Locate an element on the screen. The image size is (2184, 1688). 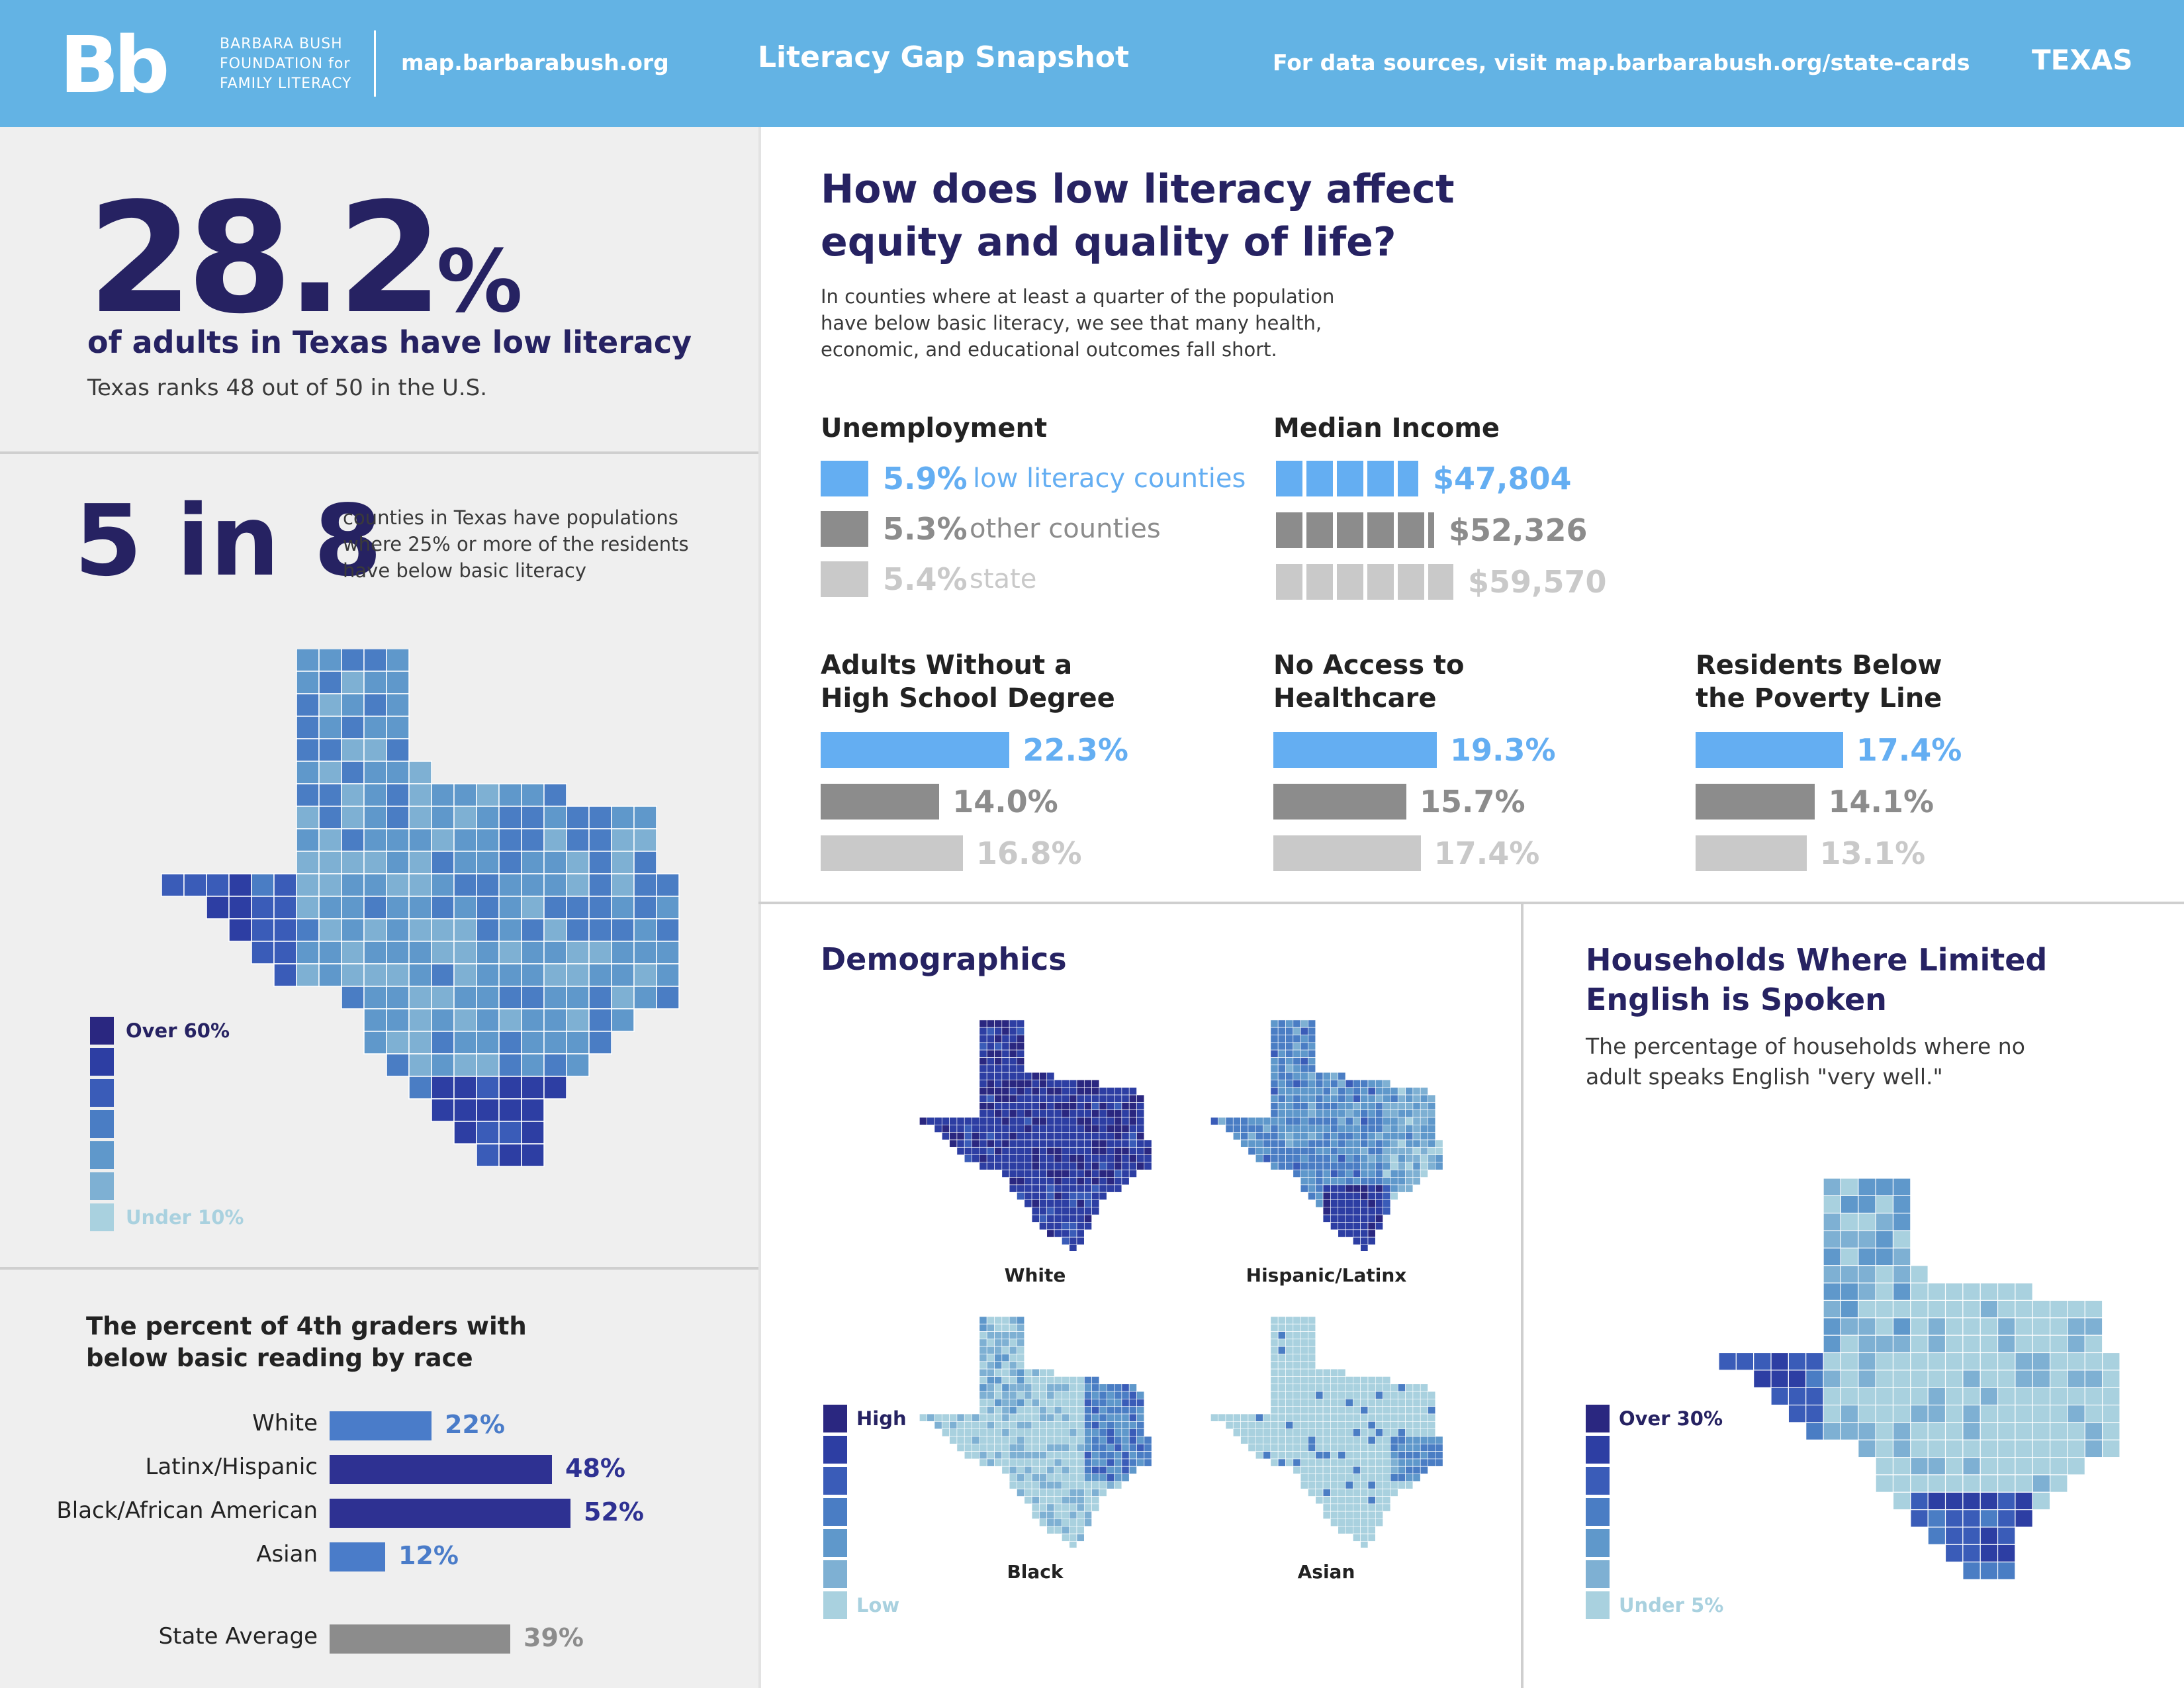
indicator-title-line: Residents Below is located at coordinates (1819, 665).